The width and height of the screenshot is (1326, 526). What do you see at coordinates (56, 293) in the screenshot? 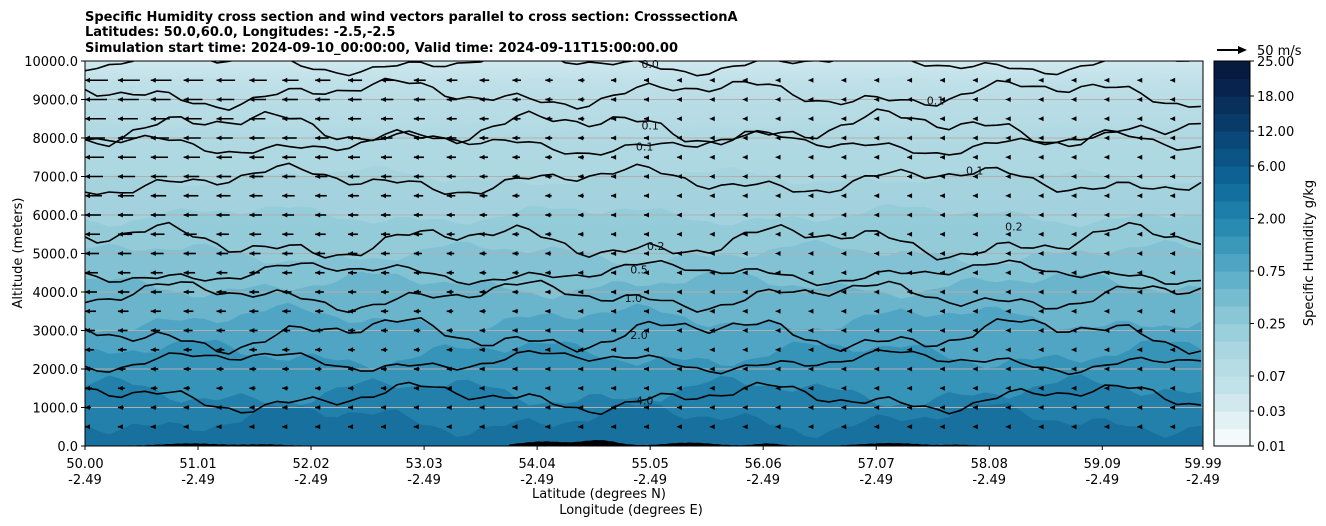
I see `y-tick-label: 4000.0` at bounding box center [56, 293].